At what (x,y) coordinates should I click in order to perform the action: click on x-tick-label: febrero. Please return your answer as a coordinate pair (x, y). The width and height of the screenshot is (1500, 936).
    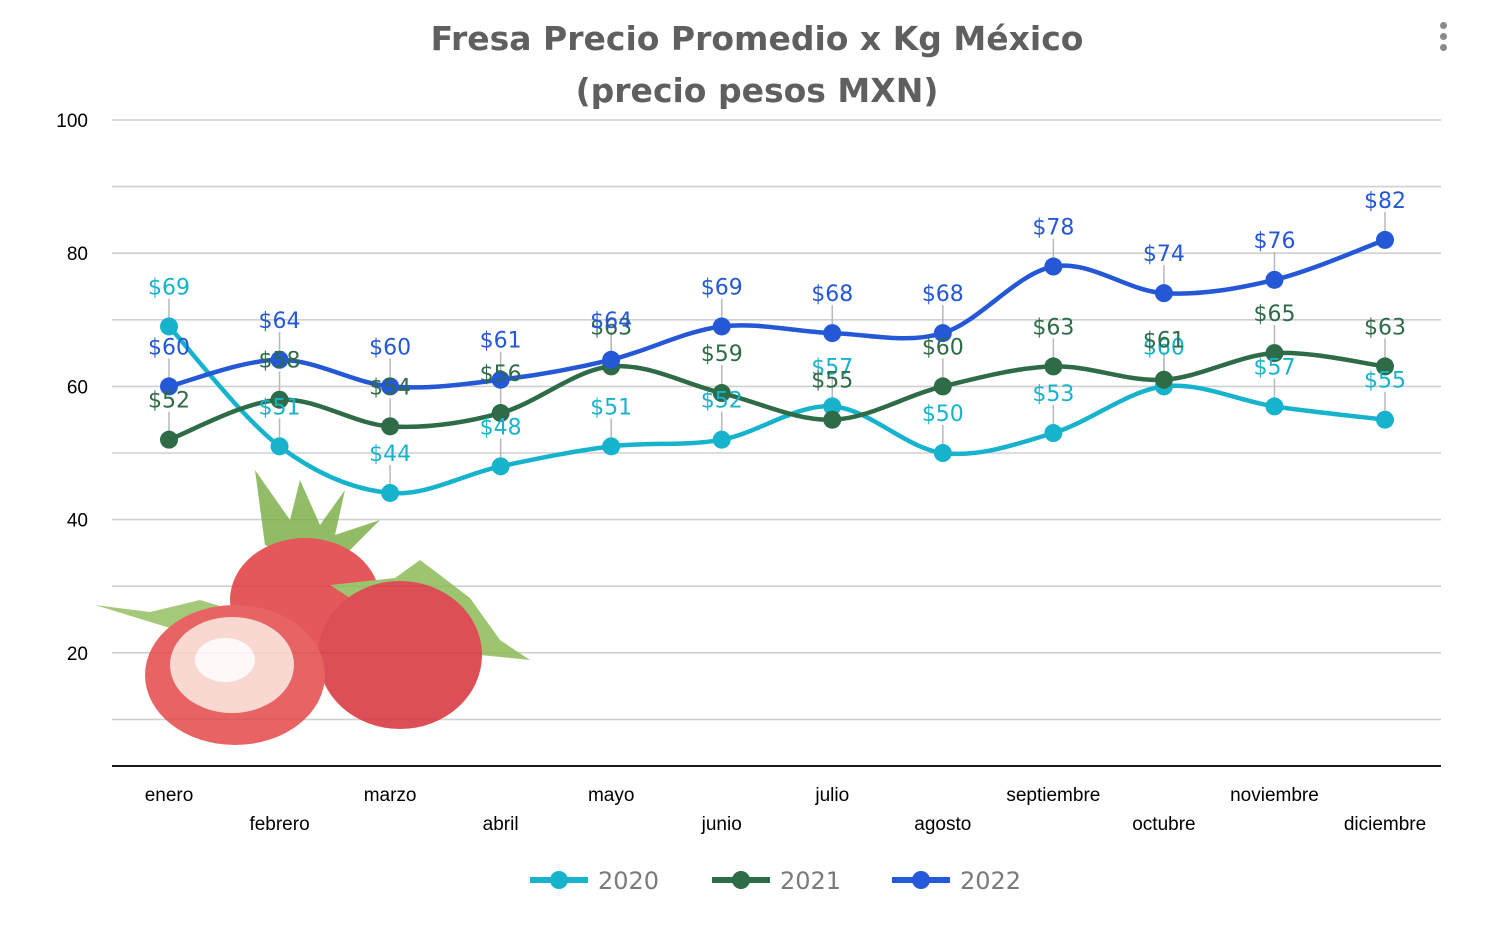
    Looking at the image, I should click on (279, 824).